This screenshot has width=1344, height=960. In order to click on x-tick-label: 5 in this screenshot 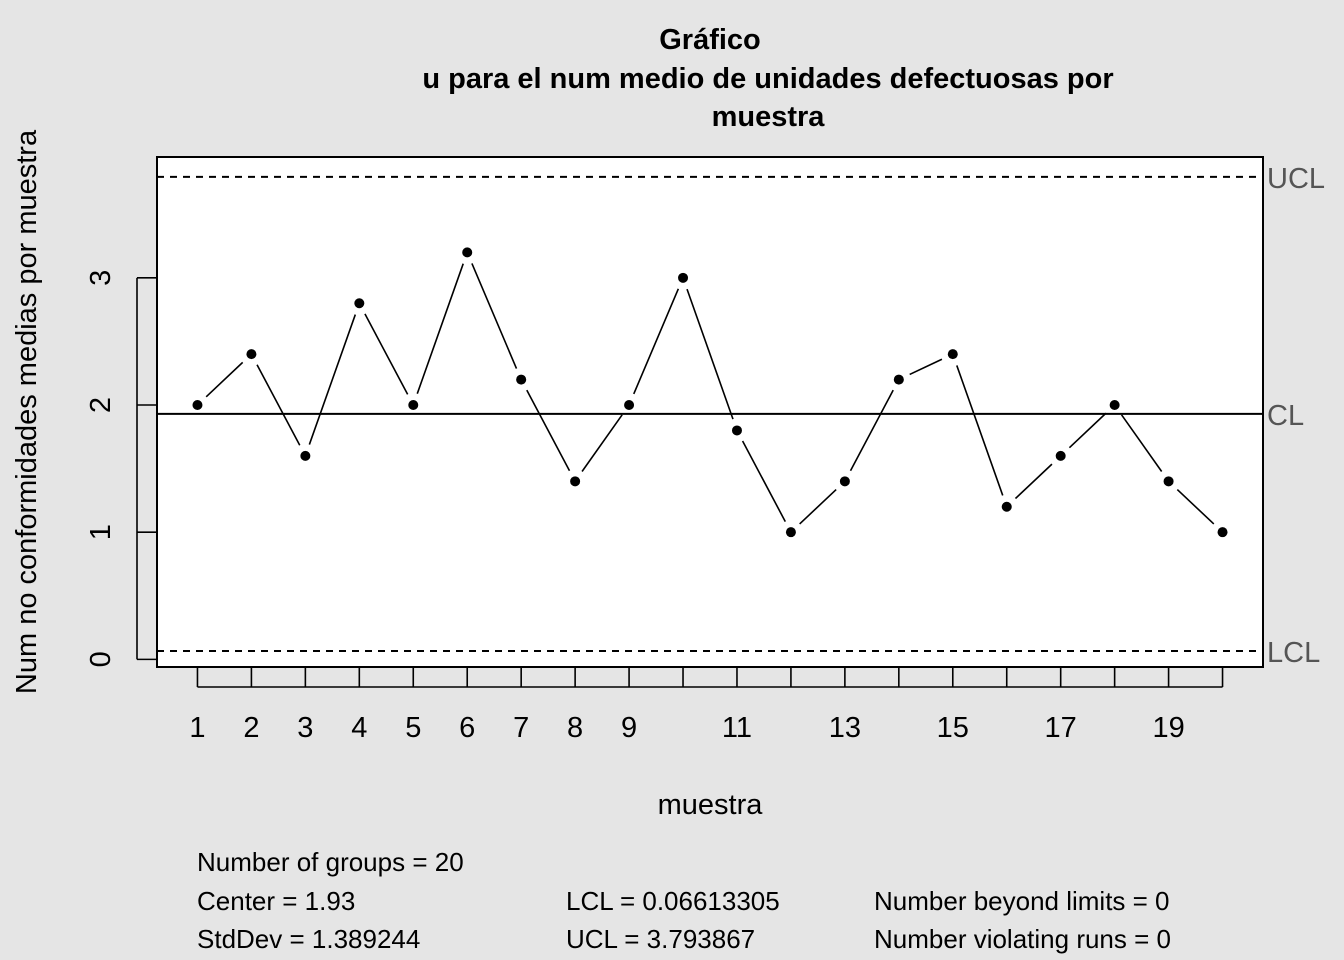, I will do `click(413, 728)`.